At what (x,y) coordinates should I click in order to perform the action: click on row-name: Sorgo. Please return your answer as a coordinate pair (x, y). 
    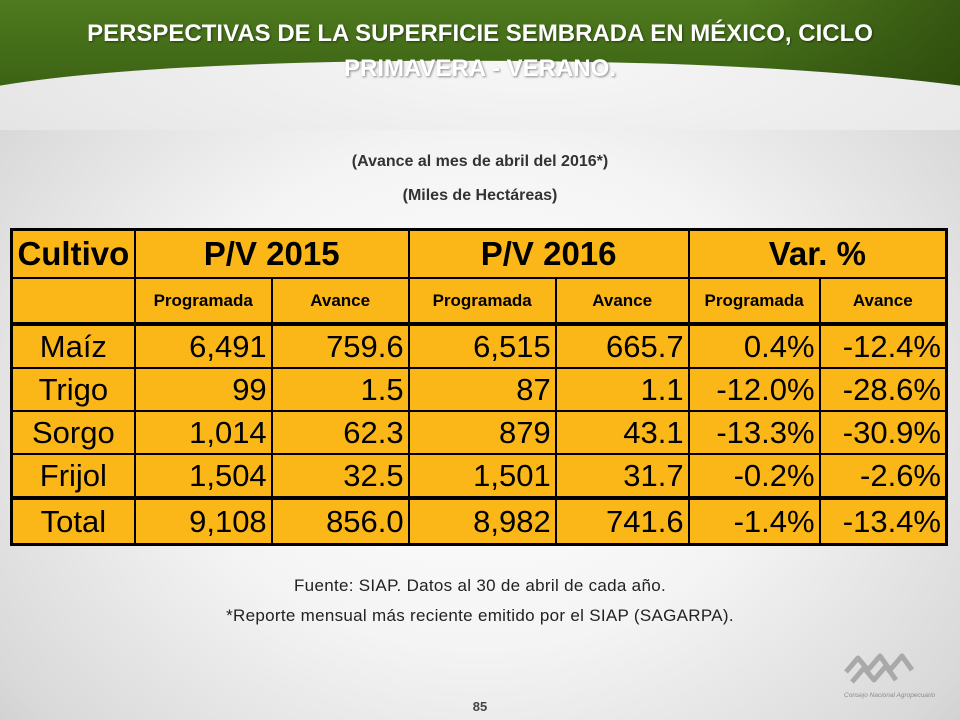
    Looking at the image, I should click on (73, 432).